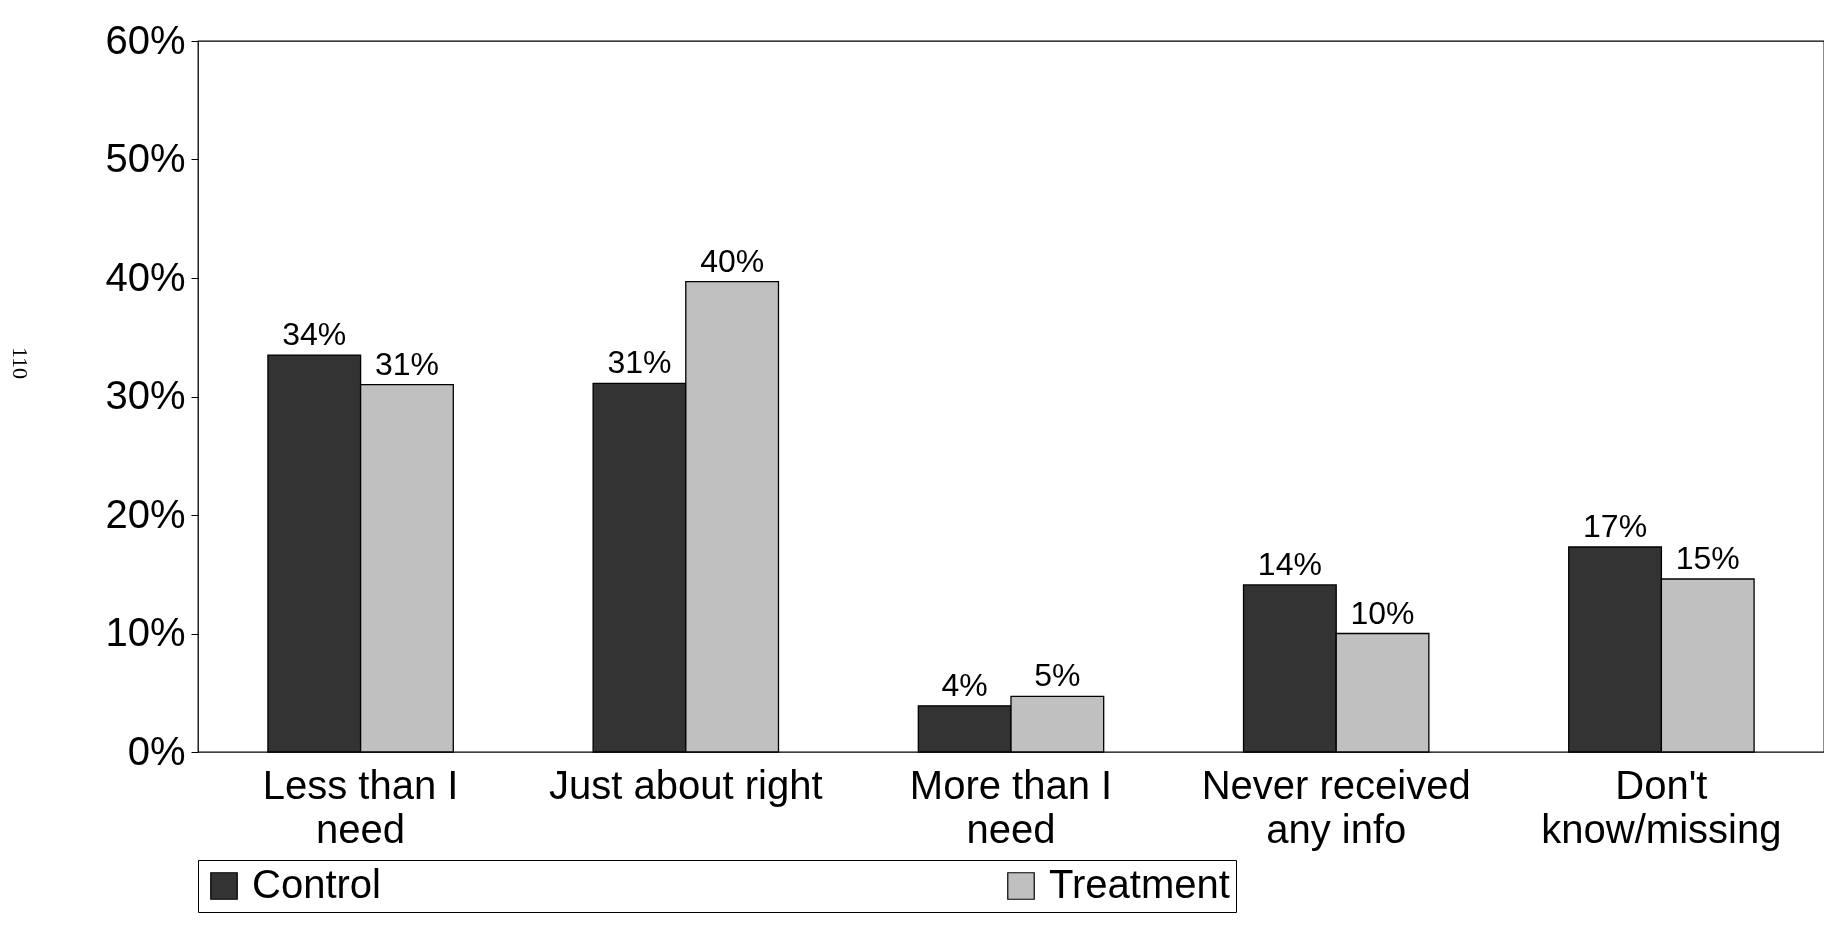 This screenshot has height=930, width=1831. What do you see at coordinates (145, 632) in the screenshot?
I see `y-tick-label: 10%` at bounding box center [145, 632].